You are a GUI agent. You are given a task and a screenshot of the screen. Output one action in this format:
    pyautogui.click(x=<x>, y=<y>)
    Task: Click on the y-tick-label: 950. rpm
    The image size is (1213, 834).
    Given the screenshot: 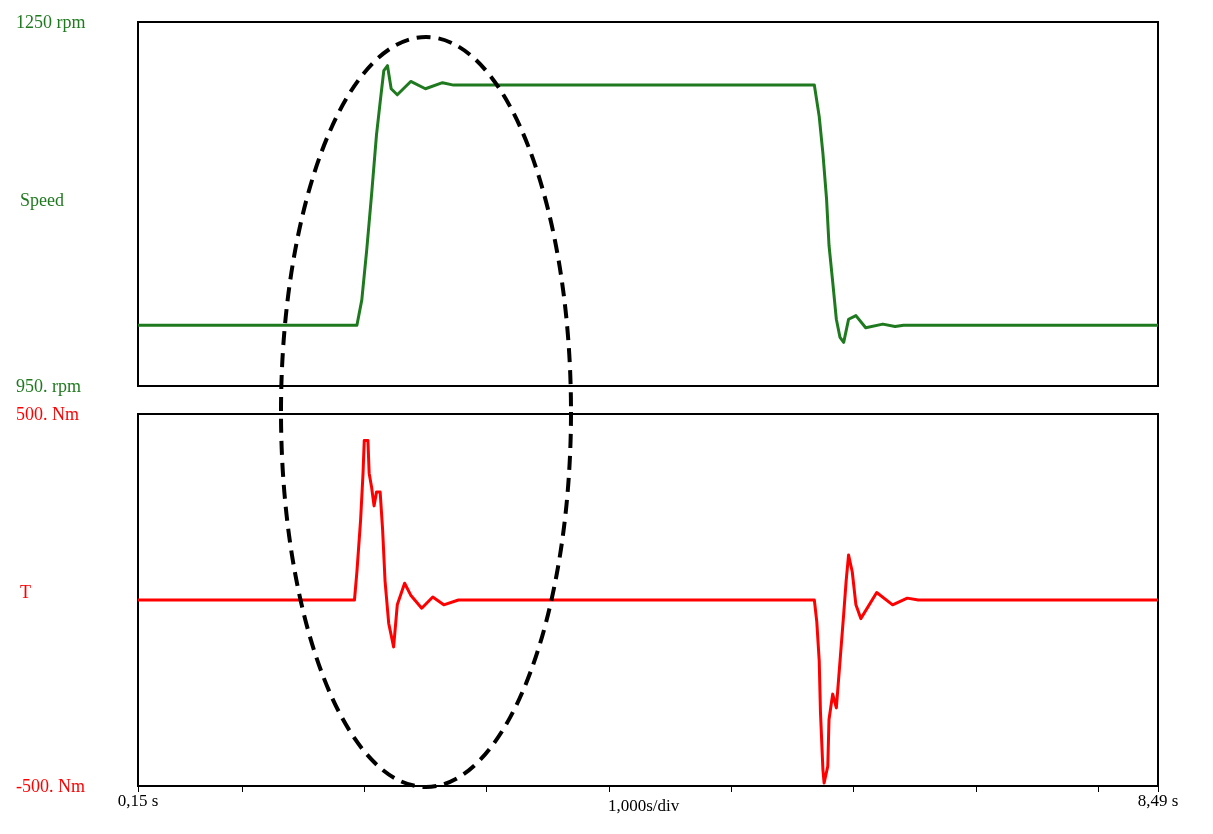 What is the action you would take?
    pyautogui.click(x=48, y=386)
    